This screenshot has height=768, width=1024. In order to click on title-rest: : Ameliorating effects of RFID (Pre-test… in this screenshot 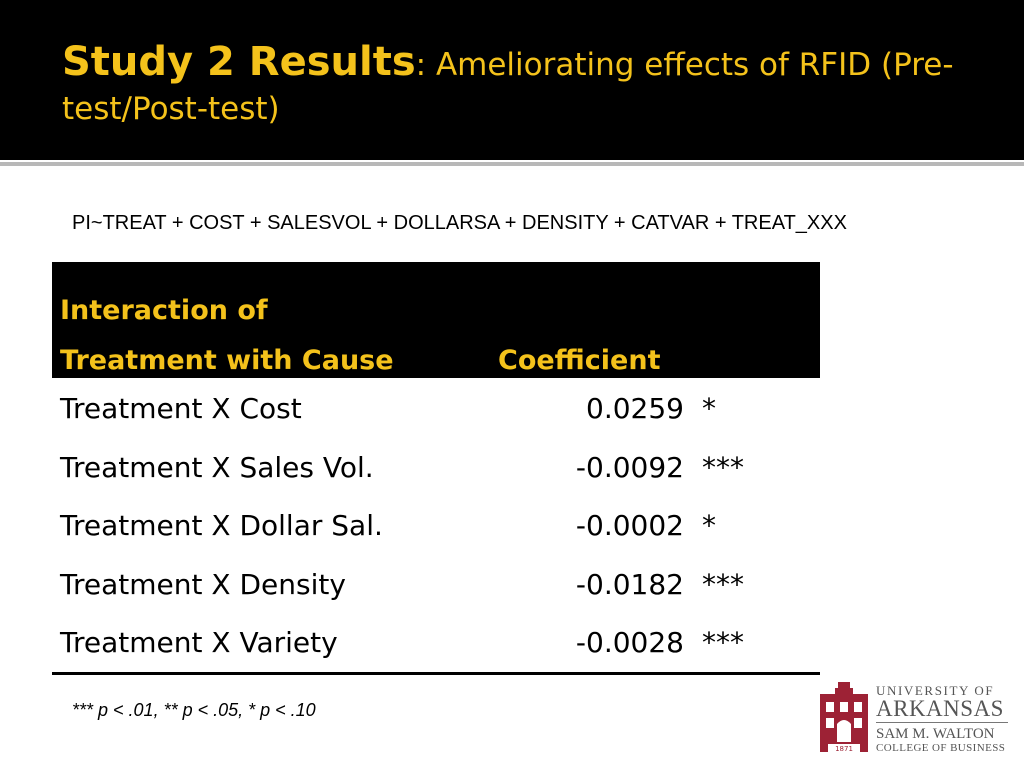, I will do `click(508, 87)`.